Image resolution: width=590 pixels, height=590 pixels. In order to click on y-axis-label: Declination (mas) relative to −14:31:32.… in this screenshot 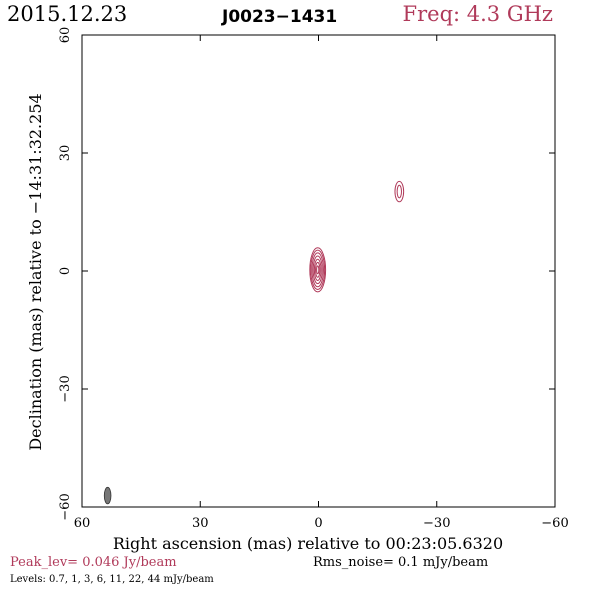, I will do `click(35, 271)`.